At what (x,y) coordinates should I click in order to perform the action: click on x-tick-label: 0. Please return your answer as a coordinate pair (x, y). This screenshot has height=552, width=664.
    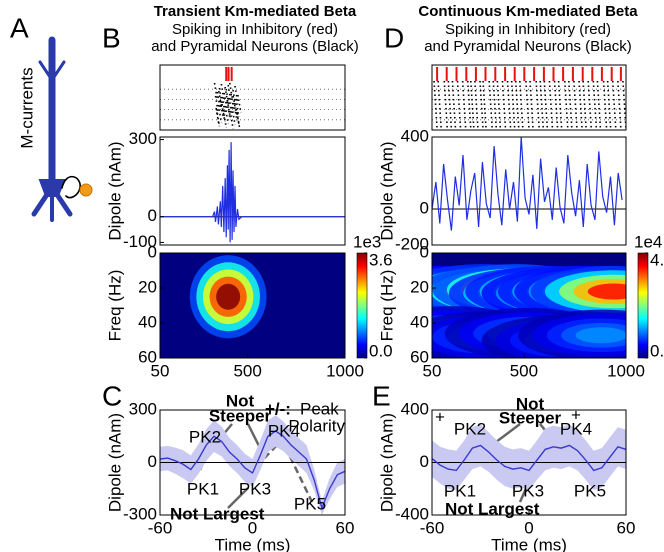
    Looking at the image, I should click on (252, 527).